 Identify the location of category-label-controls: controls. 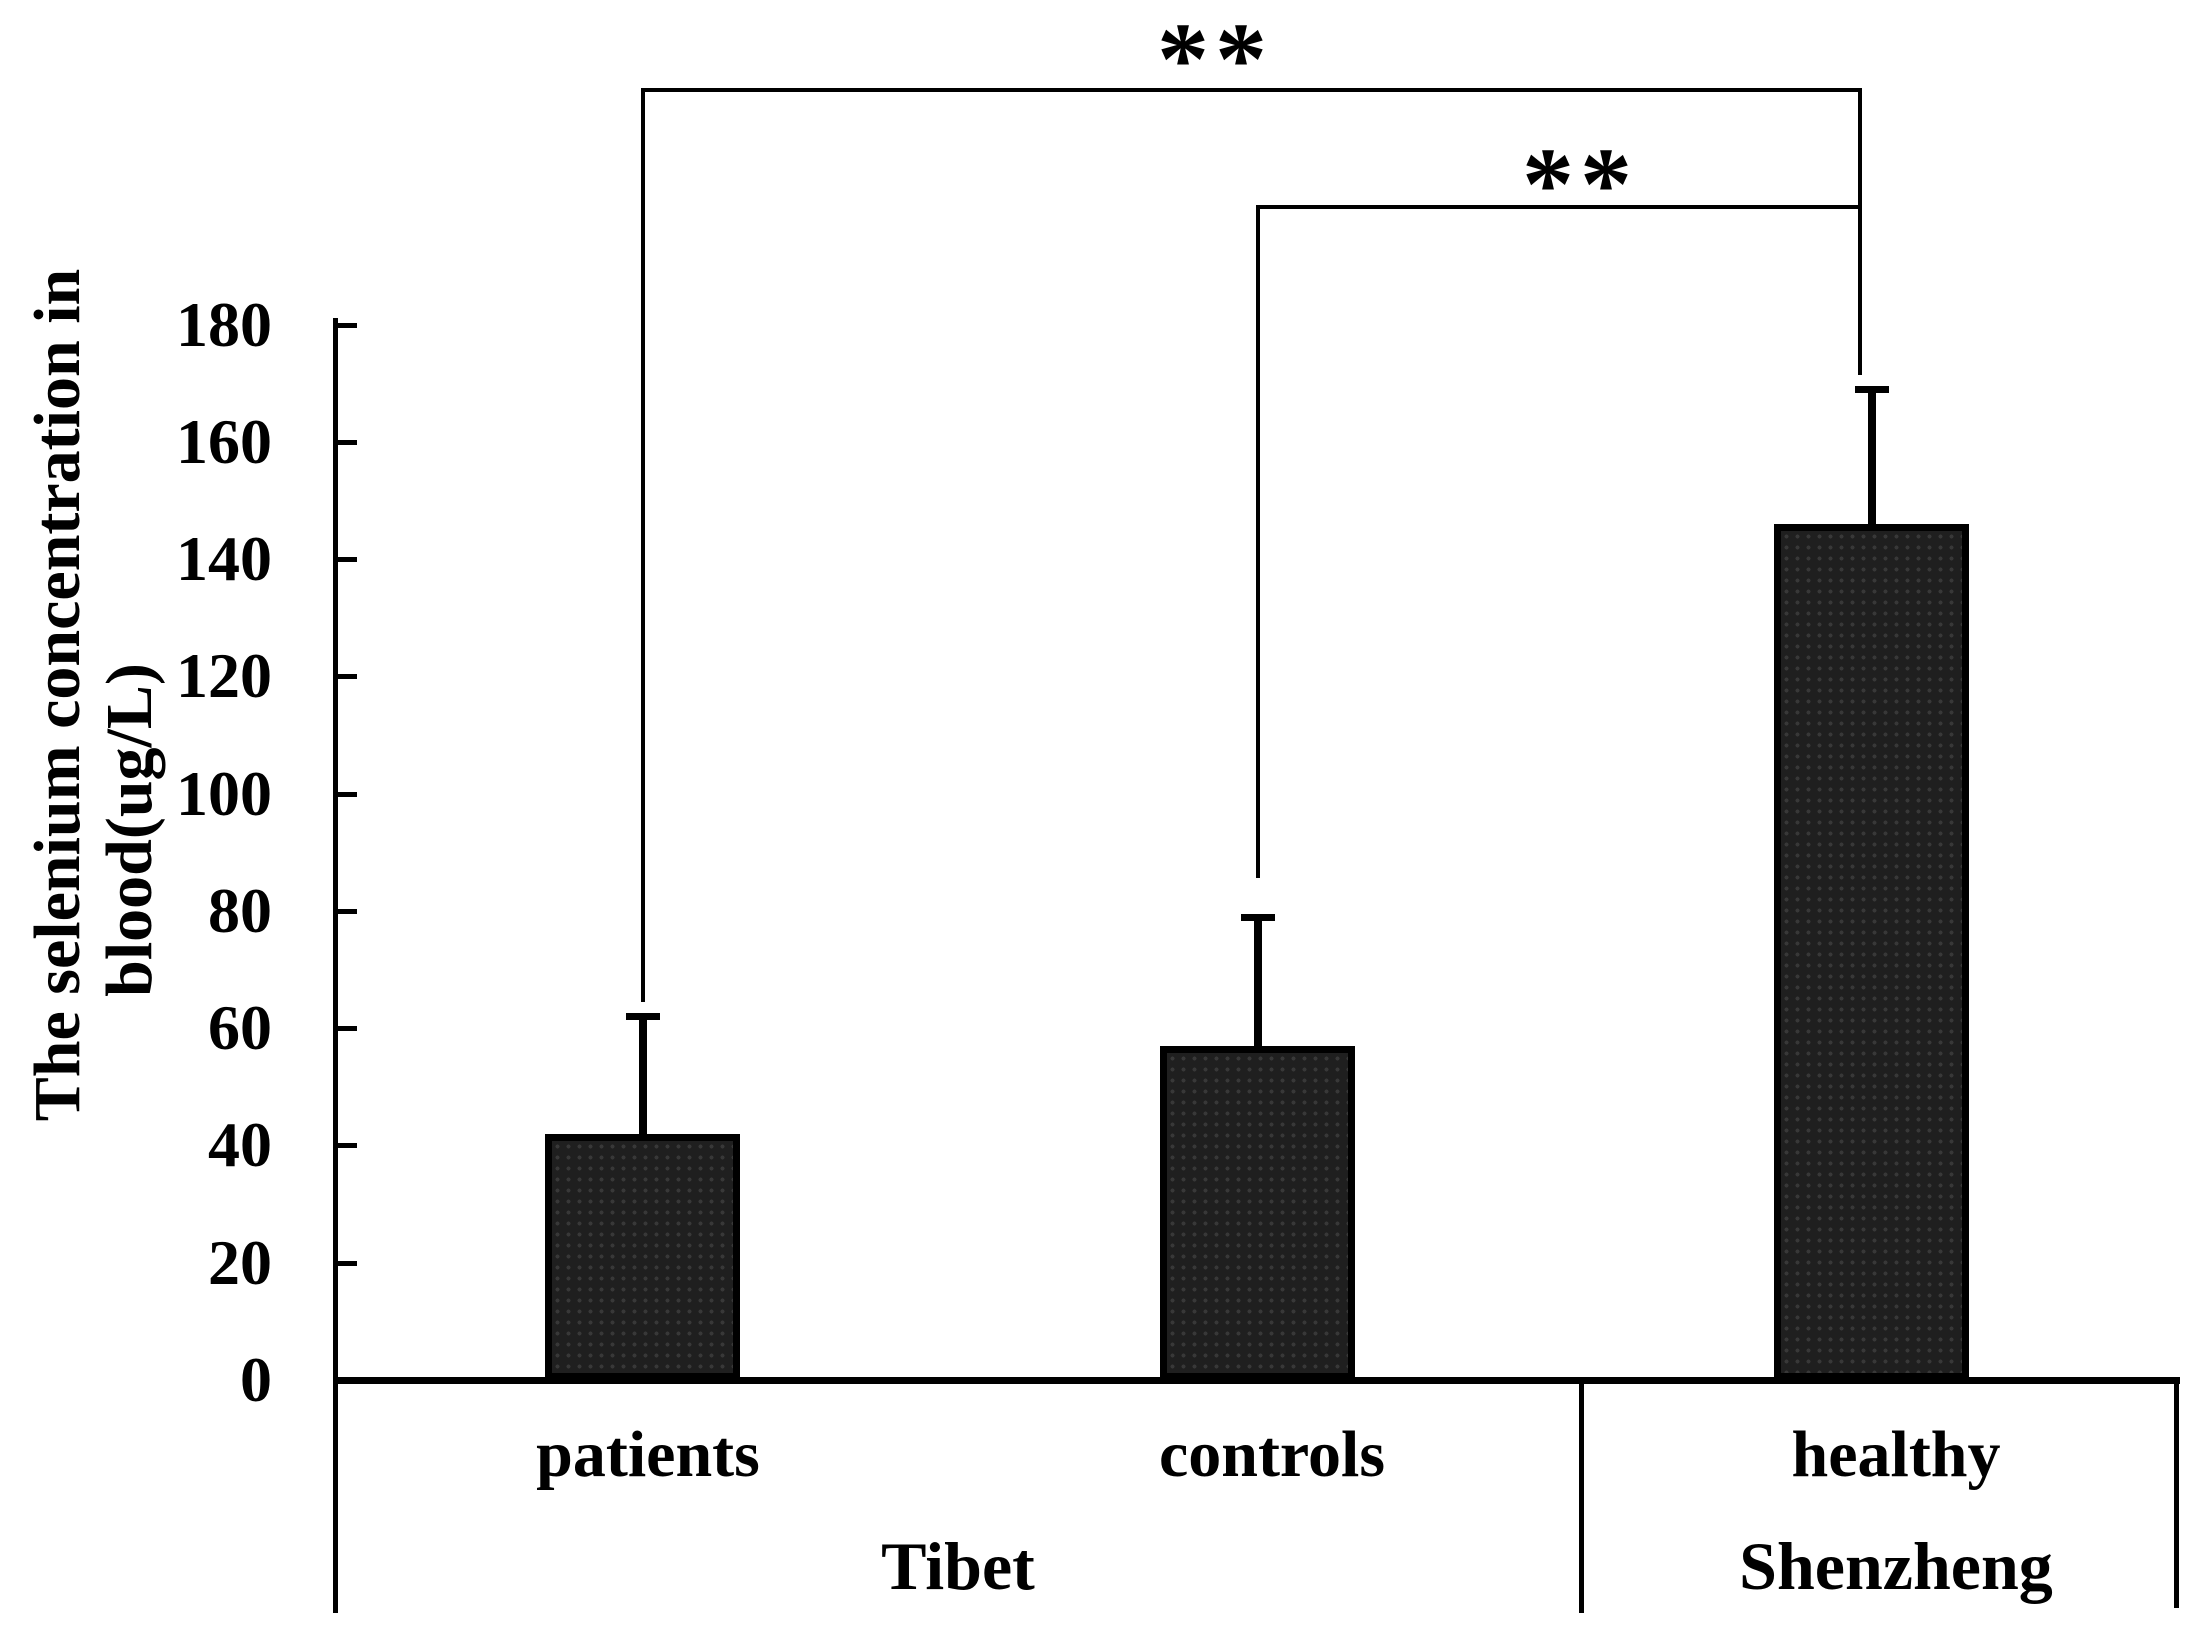
(1272, 1454).